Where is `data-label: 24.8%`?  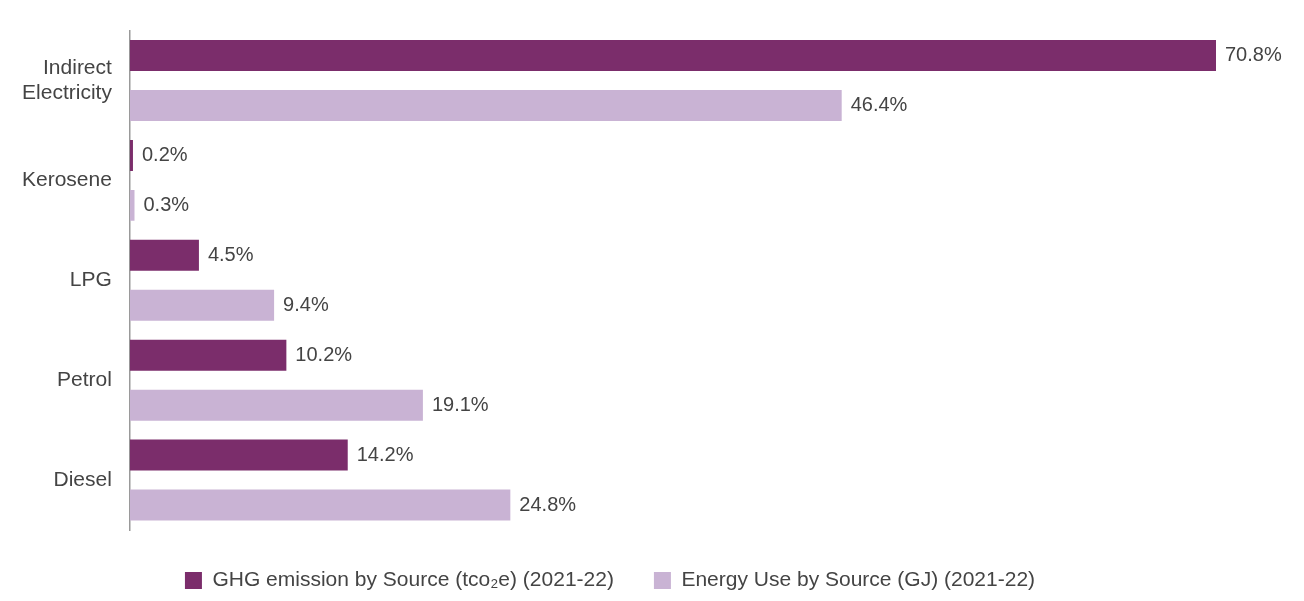
data-label: 24.8% is located at coordinates (548, 503).